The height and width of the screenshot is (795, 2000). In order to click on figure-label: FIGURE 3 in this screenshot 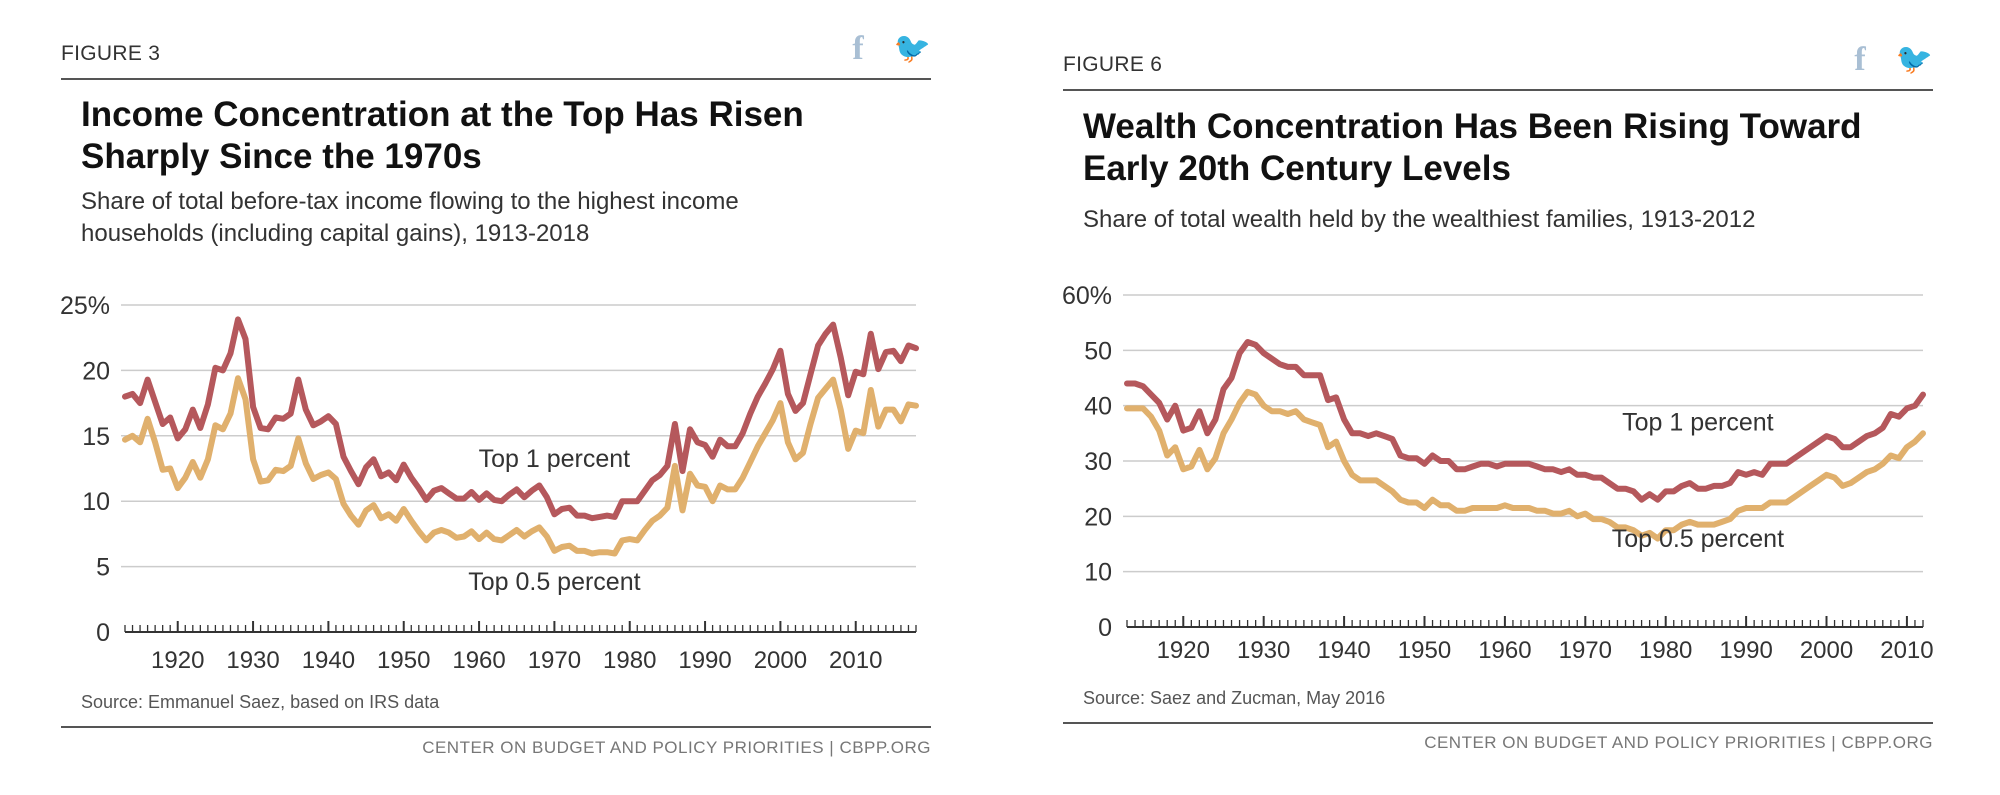, I will do `click(111, 53)`.